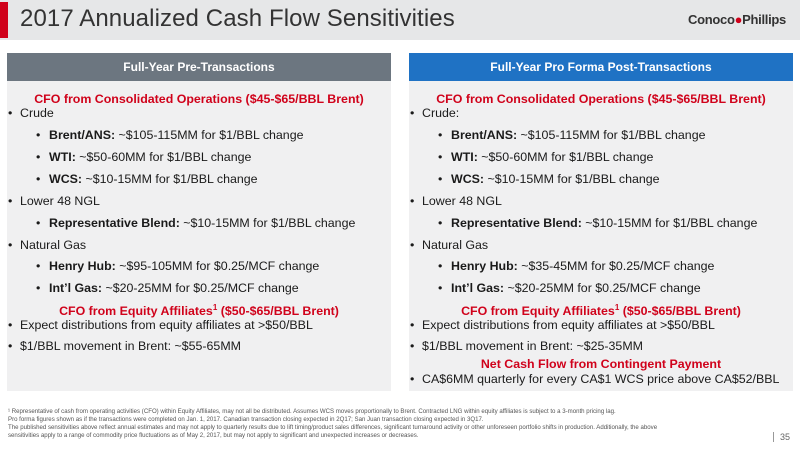  What do you see at coordinates (199, 67) in the screenshot?
I see `panel-heading: Full-Year Pre-Transactions` at bounding box center [199, 67].